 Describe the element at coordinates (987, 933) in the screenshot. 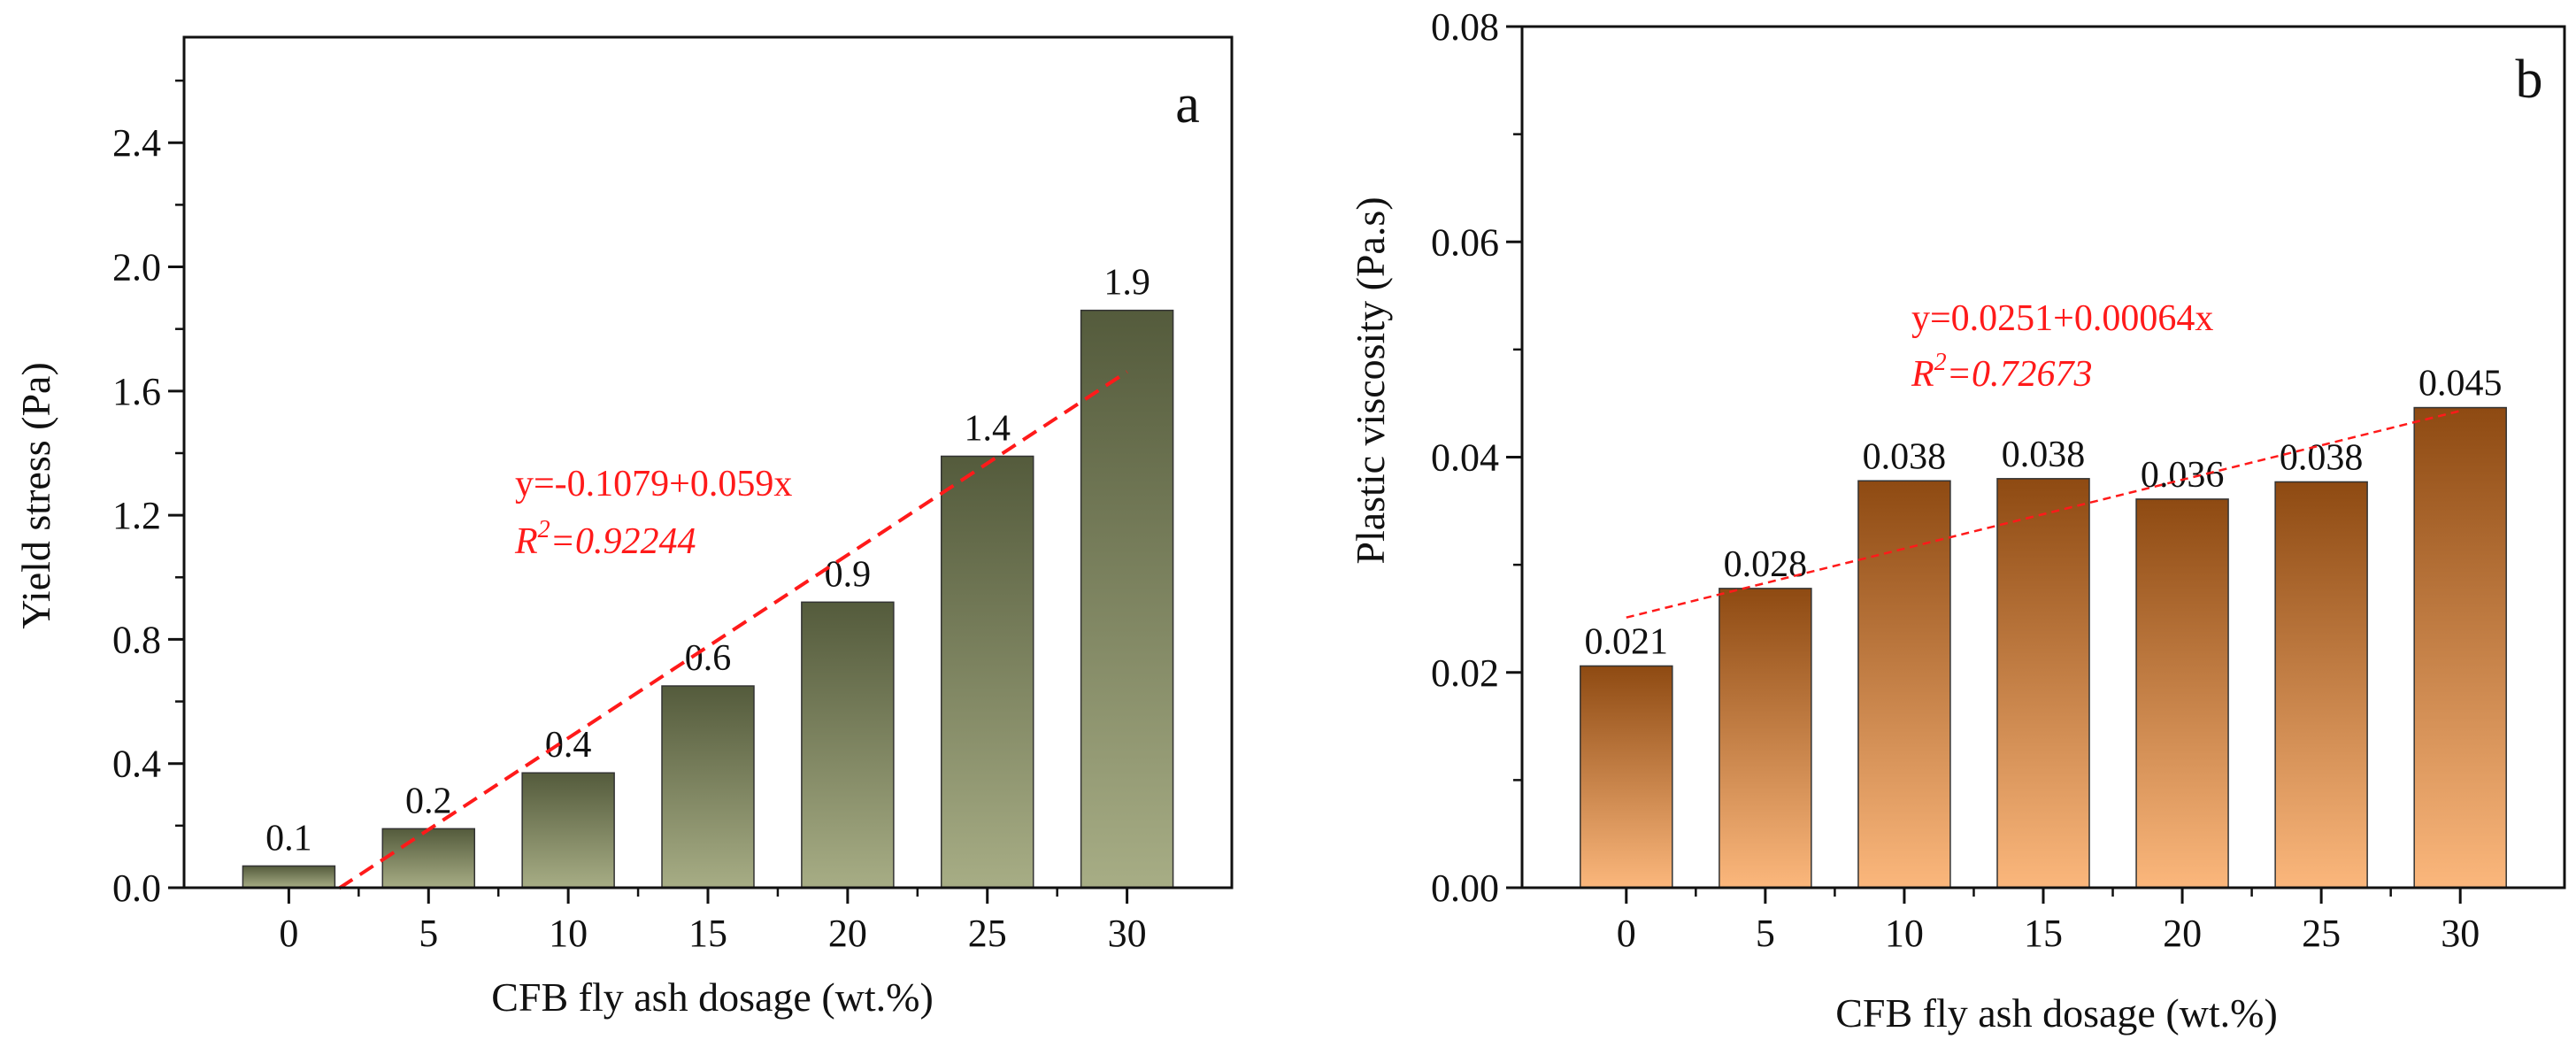

I see `x-tick-label-a: 25` at that location.